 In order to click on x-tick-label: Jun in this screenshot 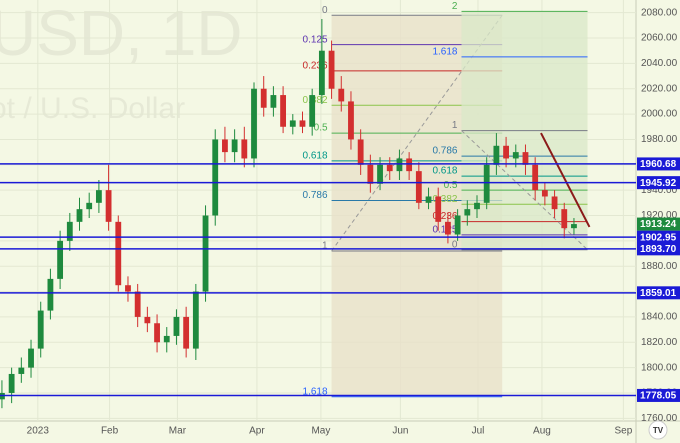, I will do `click(400, 431)`.